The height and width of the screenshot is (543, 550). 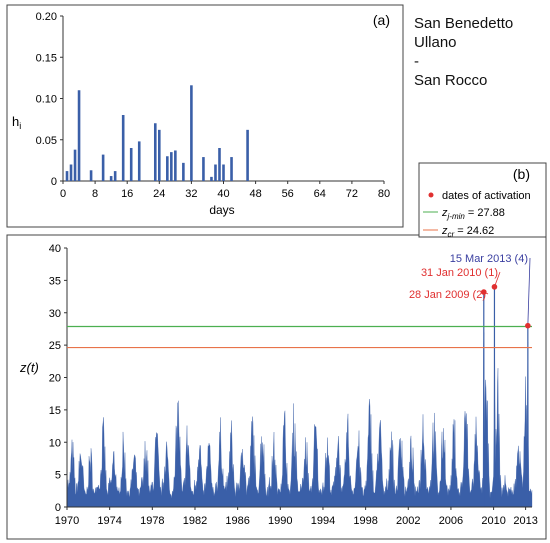 What do you see at coordinates (525, 521) in the screenshot?
I see `panel-b-xtick-label: 2013` at bounding box center [525, 521].